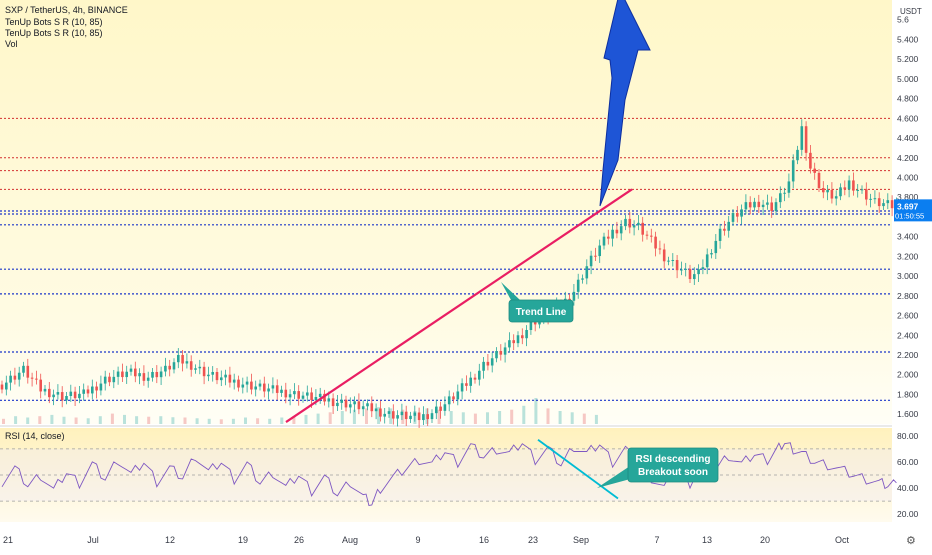 The width and height of the screenshot is (932, 555). What do you see at coordinates (908, 514) in the screenshot?
I see `rsi-tick-label: 20.00` at bounding box center [908, 514].